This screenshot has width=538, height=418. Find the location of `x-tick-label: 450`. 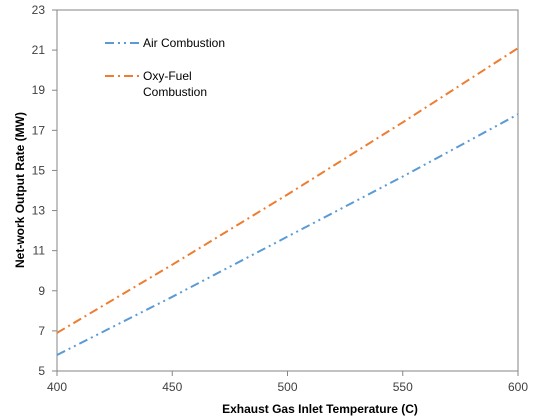

x-tick-label: 450 is located at coordinates (172, 387).